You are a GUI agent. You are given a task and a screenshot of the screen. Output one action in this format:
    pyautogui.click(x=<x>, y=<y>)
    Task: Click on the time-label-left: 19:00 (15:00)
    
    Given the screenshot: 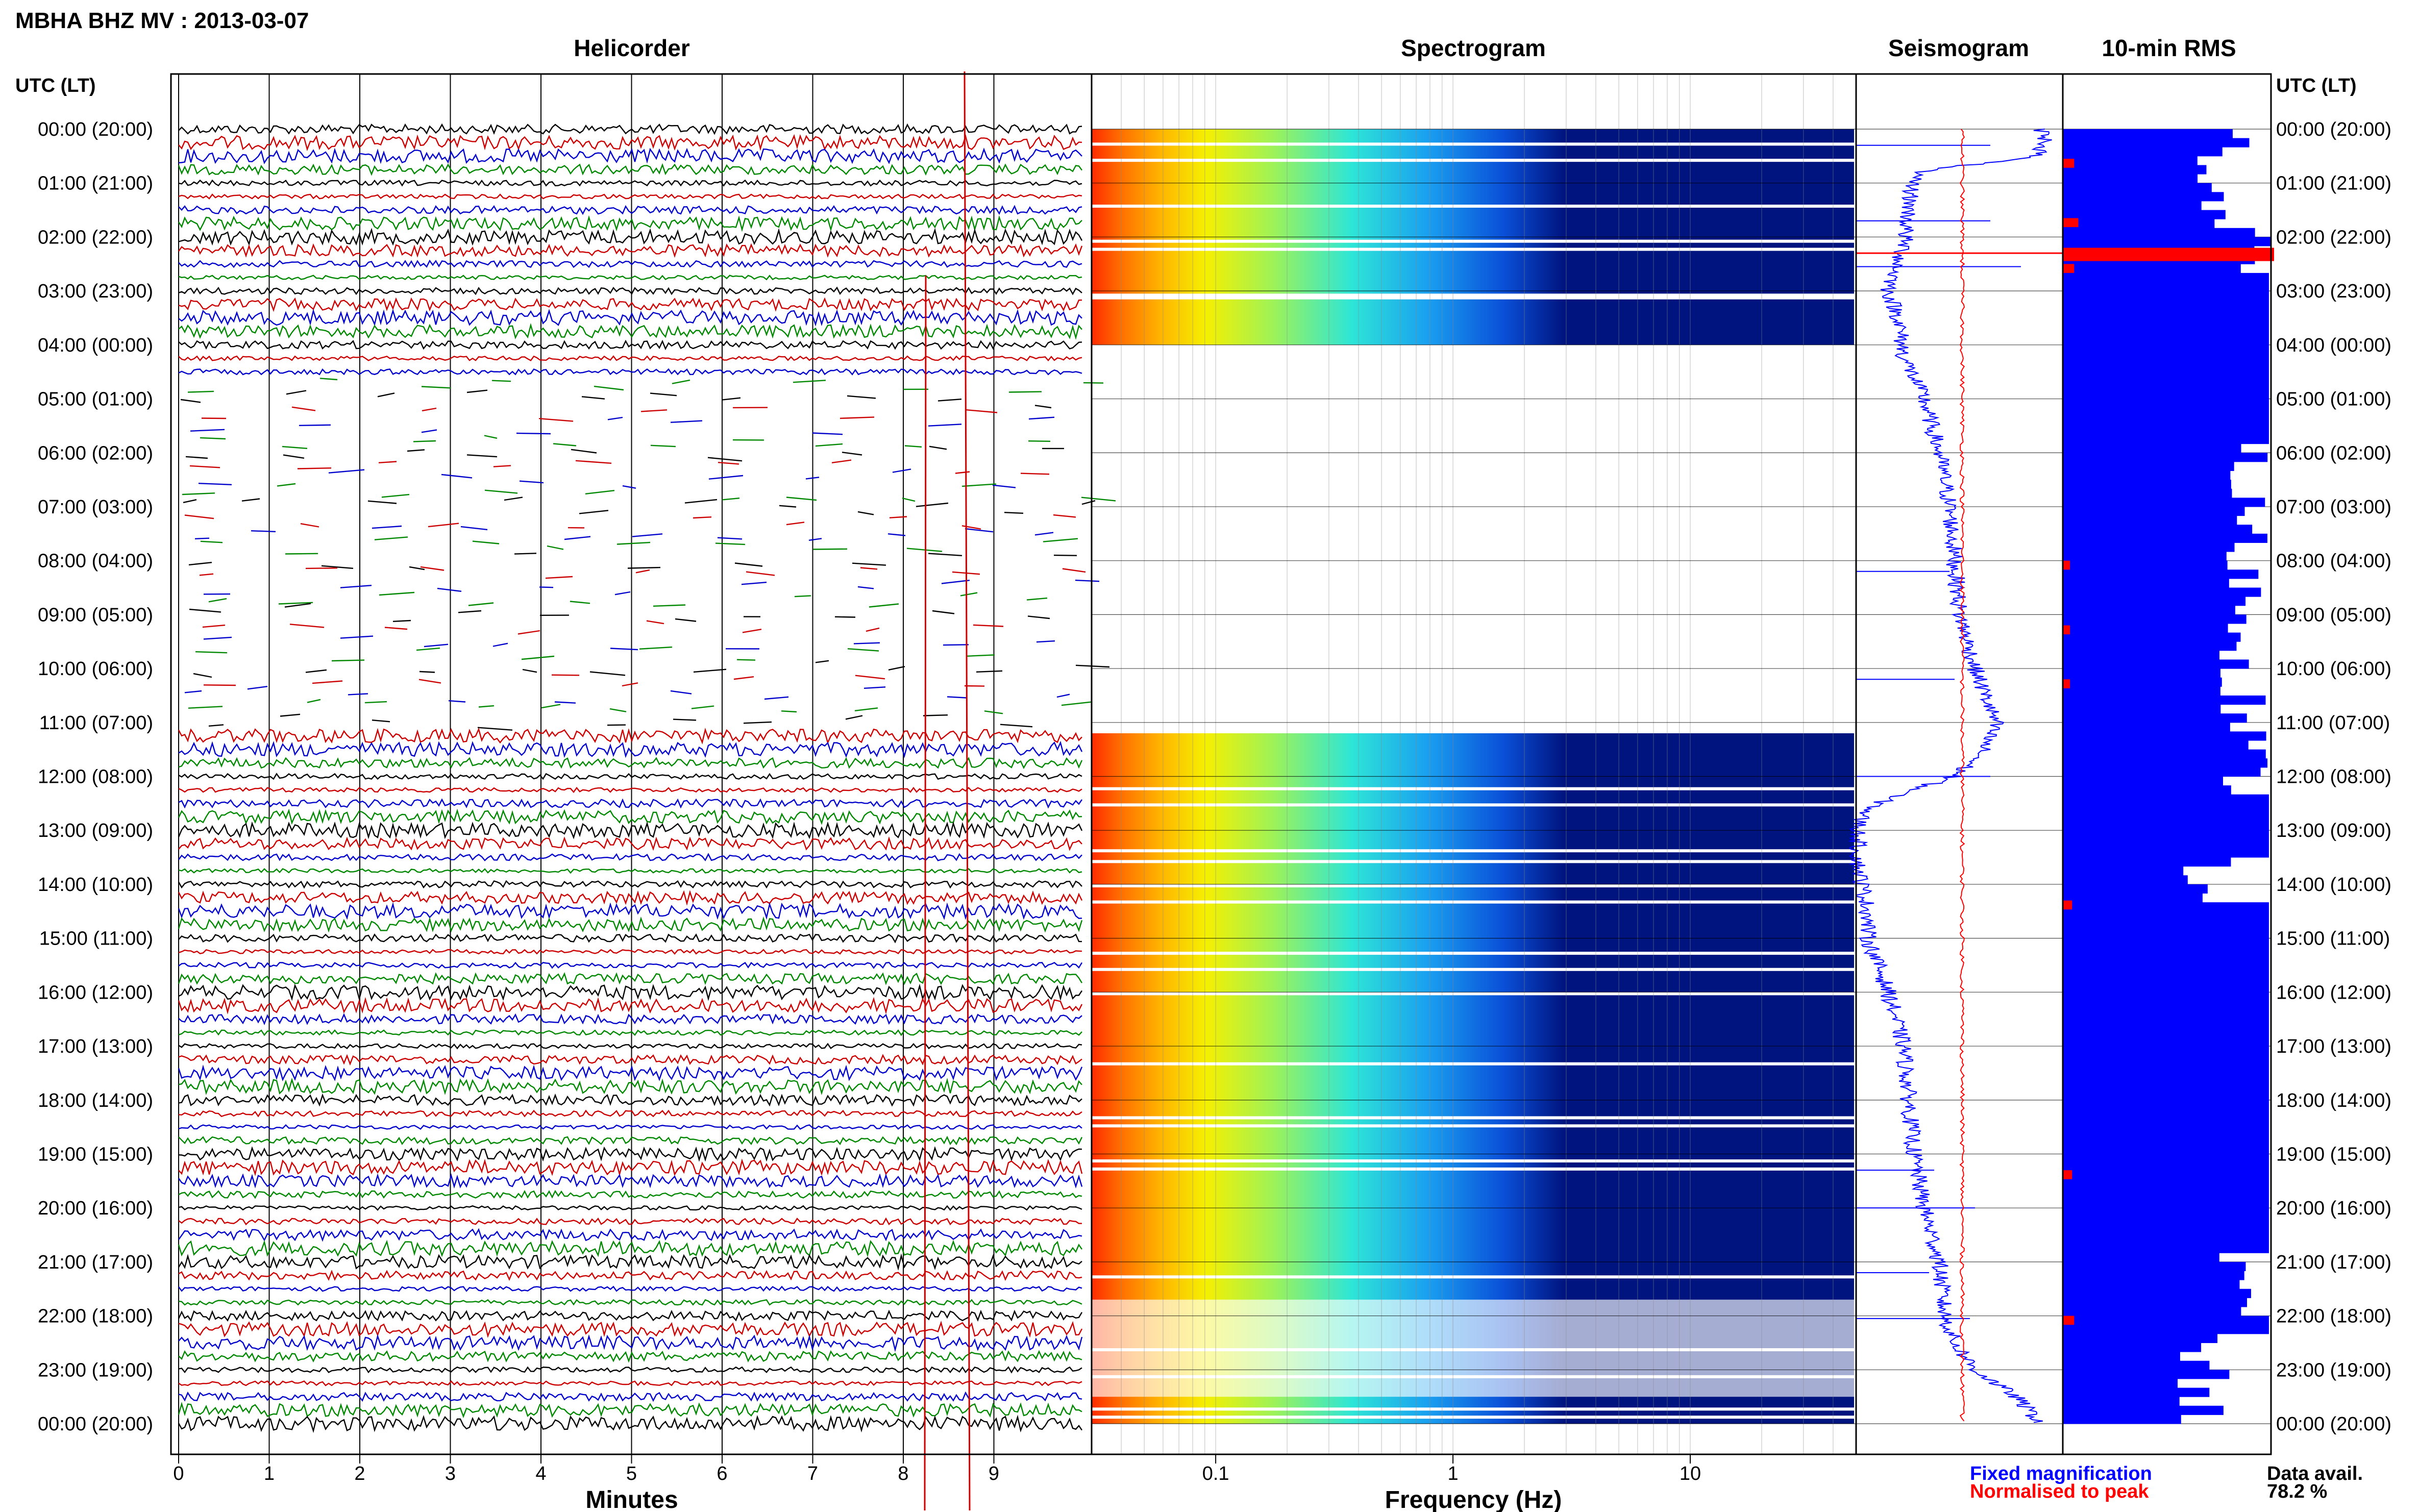 What is the action you would take?
    pyautogui.click(x=95, y=1154)
    